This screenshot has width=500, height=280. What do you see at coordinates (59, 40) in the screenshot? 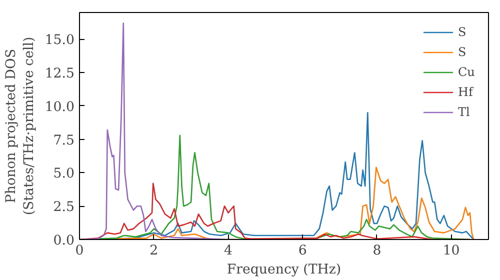
I see `y-tick-label: 15.0` at bounding box center [59, 40].